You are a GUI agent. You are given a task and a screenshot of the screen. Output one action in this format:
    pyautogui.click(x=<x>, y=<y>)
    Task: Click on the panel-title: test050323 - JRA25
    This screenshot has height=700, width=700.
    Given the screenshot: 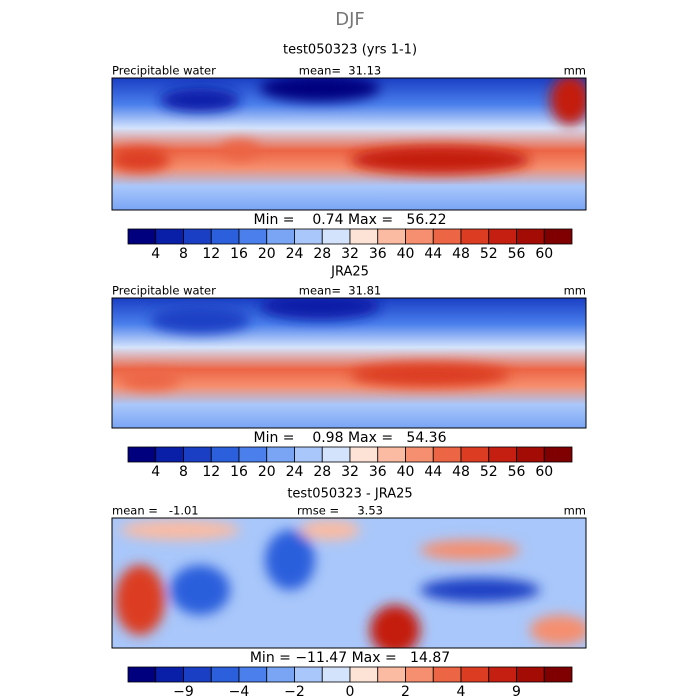 What is the action you would take?
    pyautogui.click(x=349, y=494)
    